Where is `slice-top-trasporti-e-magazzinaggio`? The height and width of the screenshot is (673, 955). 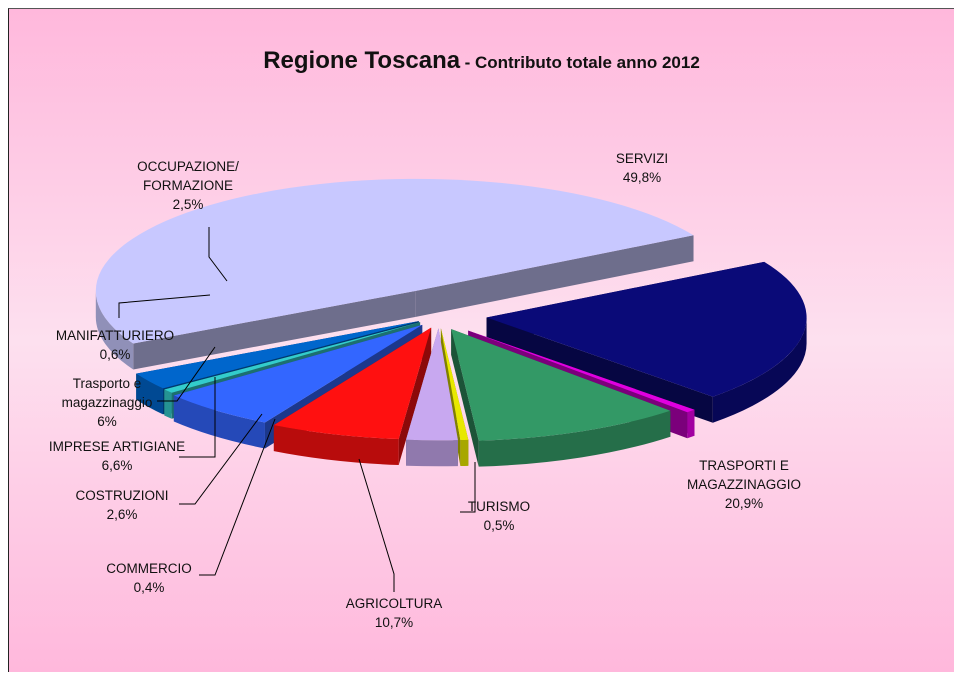 slice-top-trasporti-e-magazzinaggio is located at coordinates (646, 329).